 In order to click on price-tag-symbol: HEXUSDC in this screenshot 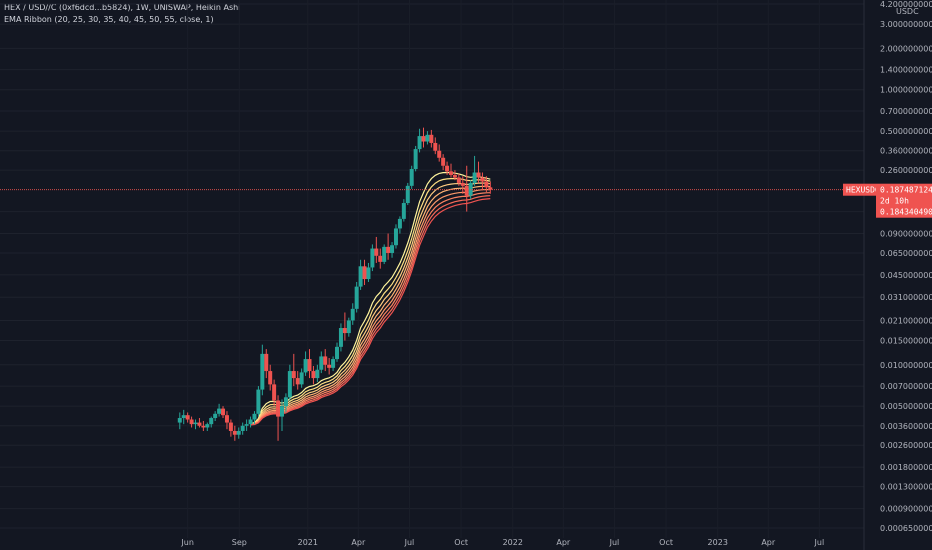, I will do `click(863, 190)`.